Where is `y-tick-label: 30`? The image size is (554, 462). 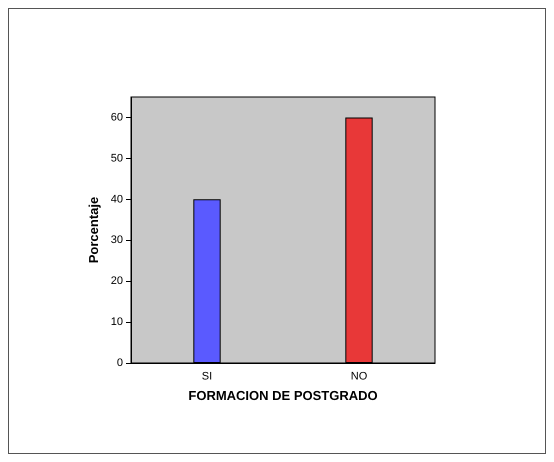 y-tick-label: 30 is located at coordinates (116, 240).